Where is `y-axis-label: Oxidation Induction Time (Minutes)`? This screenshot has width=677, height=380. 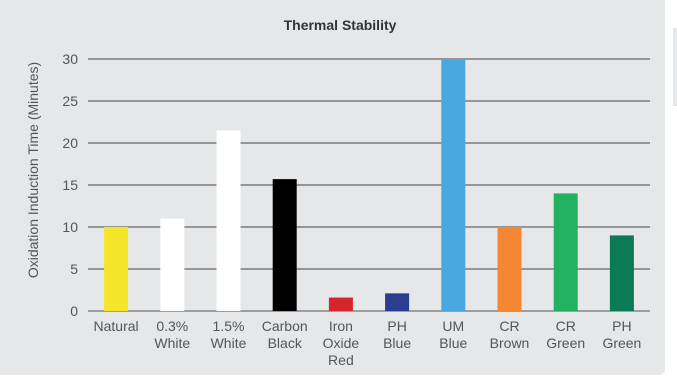
y-axis-label: Oxidation Induction Time (Minutes) is located at coordinates (33, 170).